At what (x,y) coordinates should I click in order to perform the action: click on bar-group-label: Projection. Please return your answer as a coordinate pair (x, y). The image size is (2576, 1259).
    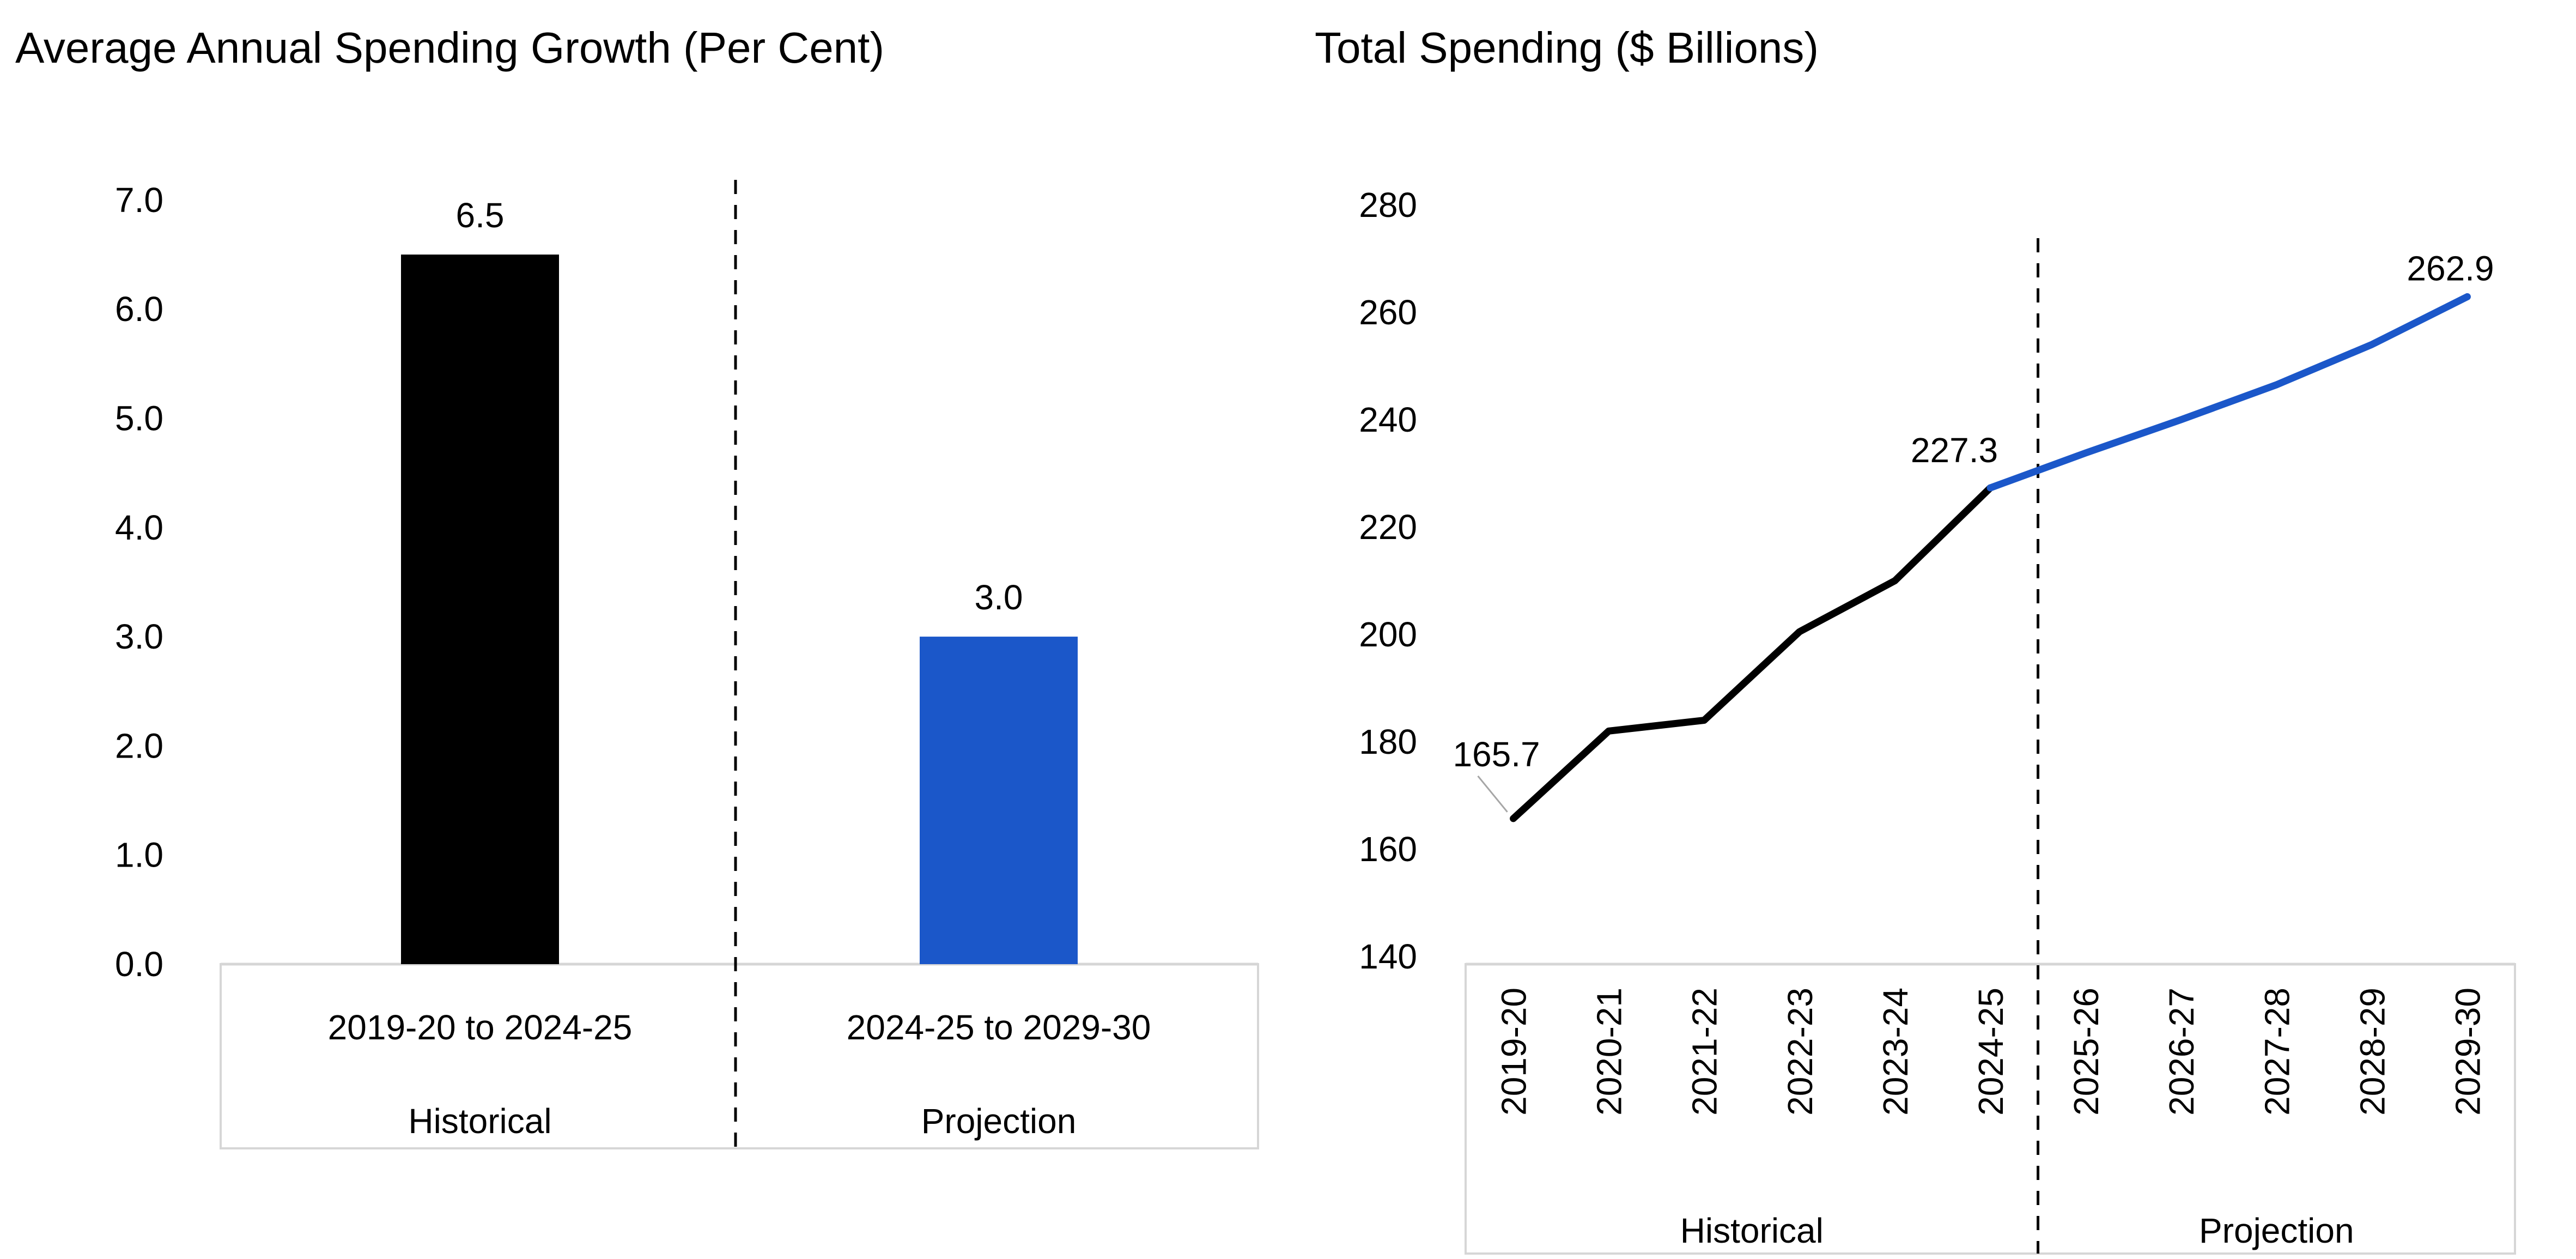
    Looking at the image, I should click on (999, 1121).